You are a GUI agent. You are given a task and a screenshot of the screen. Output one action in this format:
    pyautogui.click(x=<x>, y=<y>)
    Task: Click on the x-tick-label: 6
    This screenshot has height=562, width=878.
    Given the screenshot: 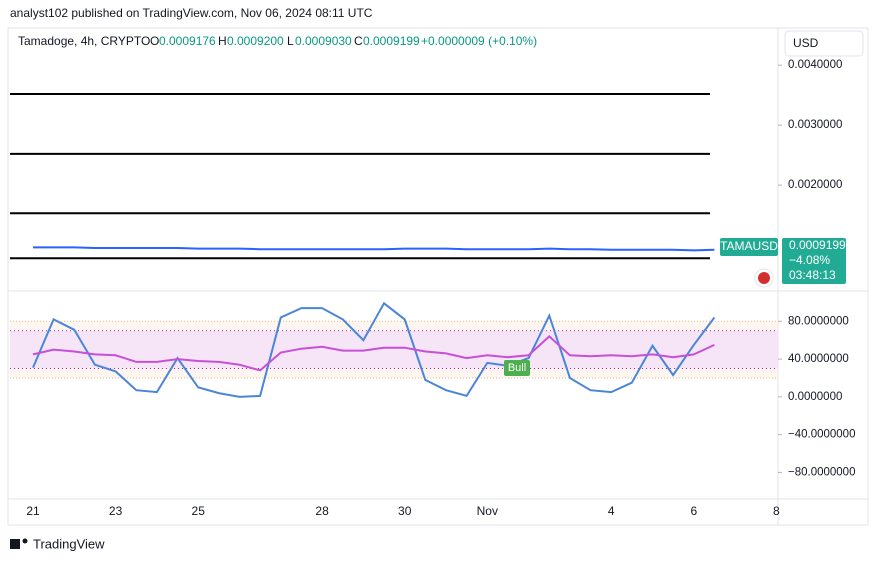 What is the action you would take?
    pyautogui.click(x=693, y=511)
    